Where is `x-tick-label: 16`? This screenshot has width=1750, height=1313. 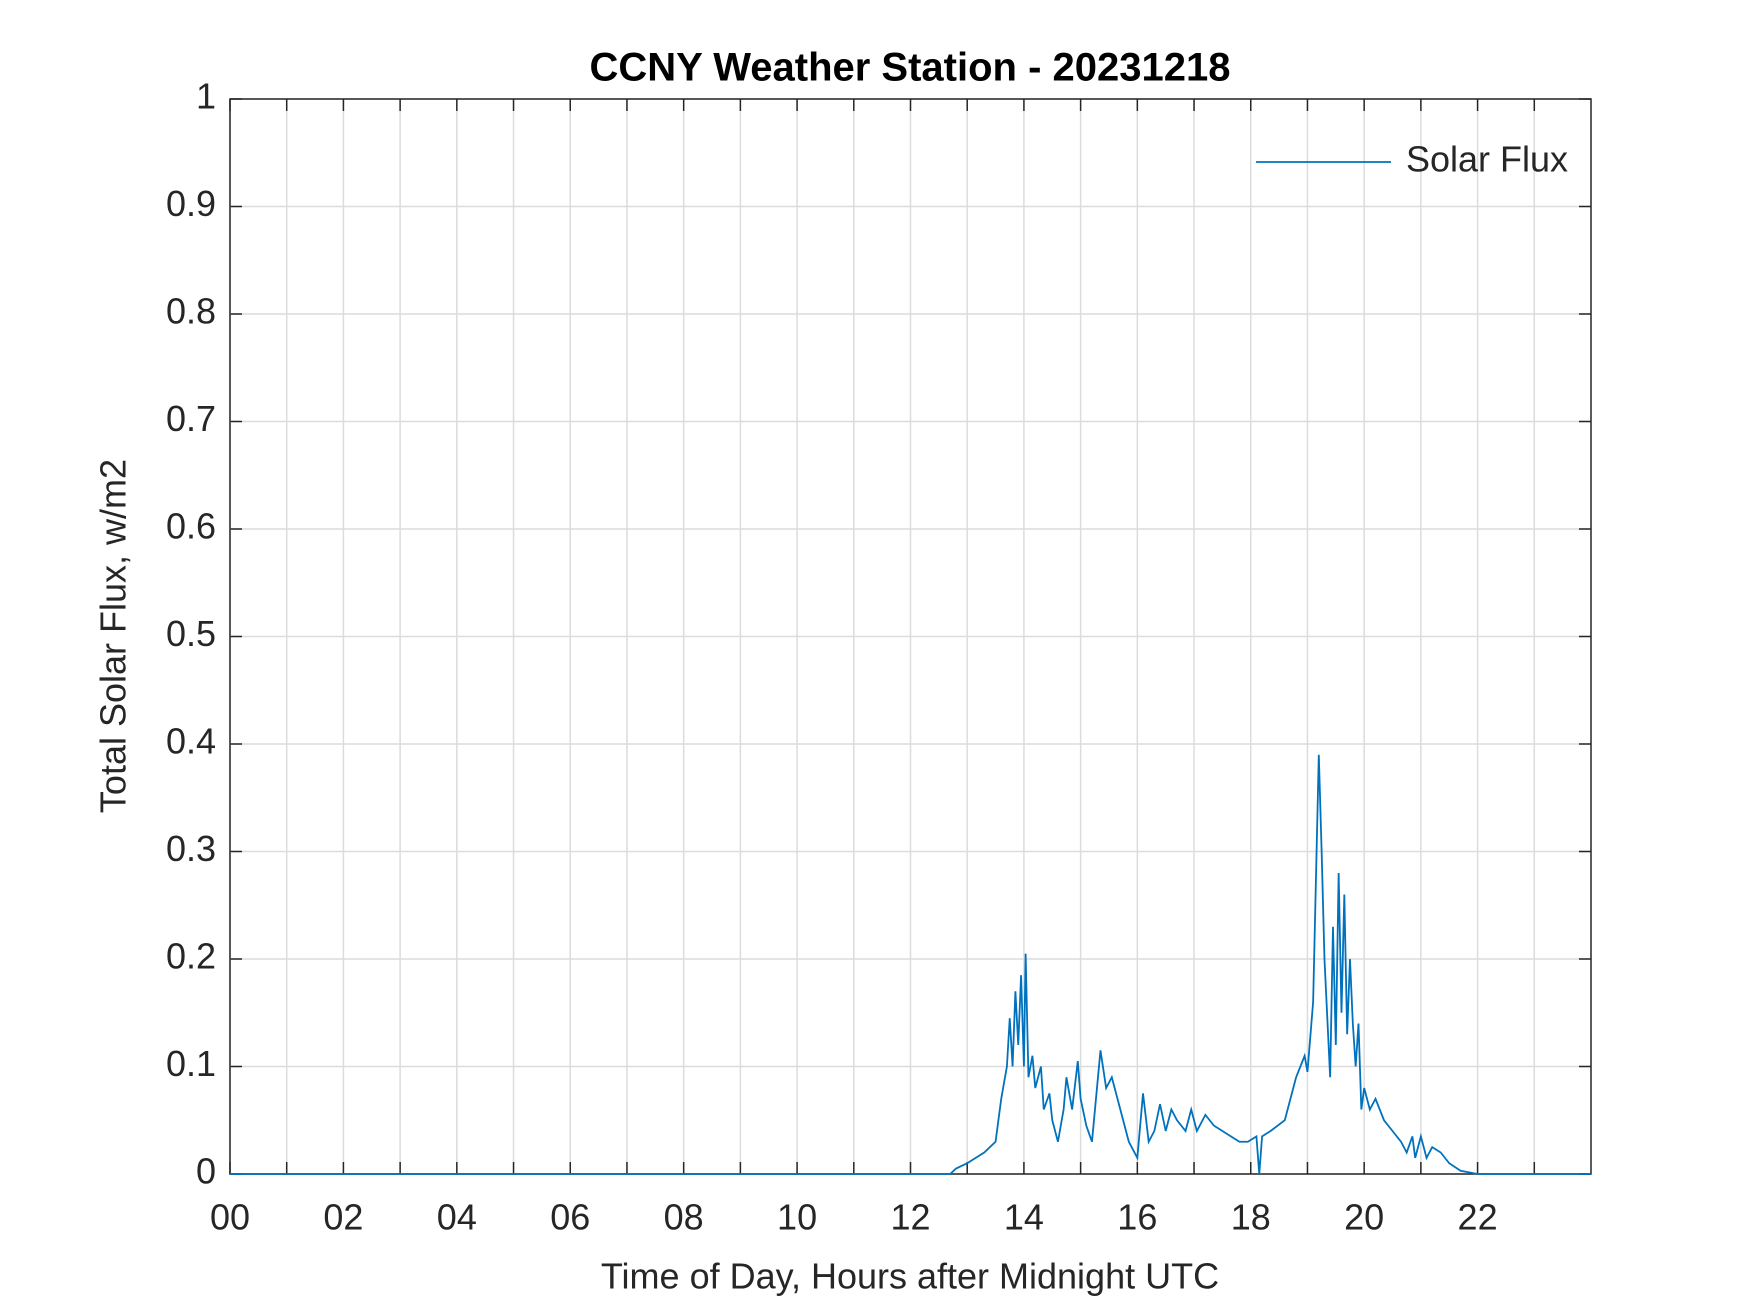
x-tick-label: 16 is located at coordinates (1137, 1217).